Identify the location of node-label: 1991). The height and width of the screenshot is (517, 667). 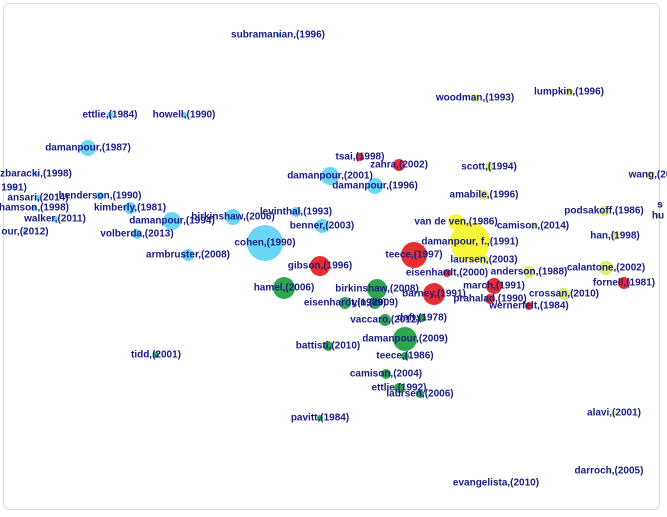
(14, 188).